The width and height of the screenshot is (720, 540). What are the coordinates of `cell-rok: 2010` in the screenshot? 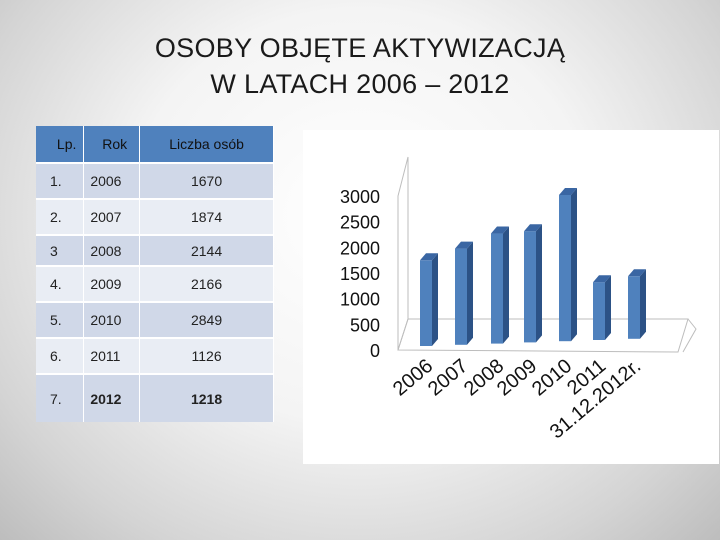 It's located at (112, 319).